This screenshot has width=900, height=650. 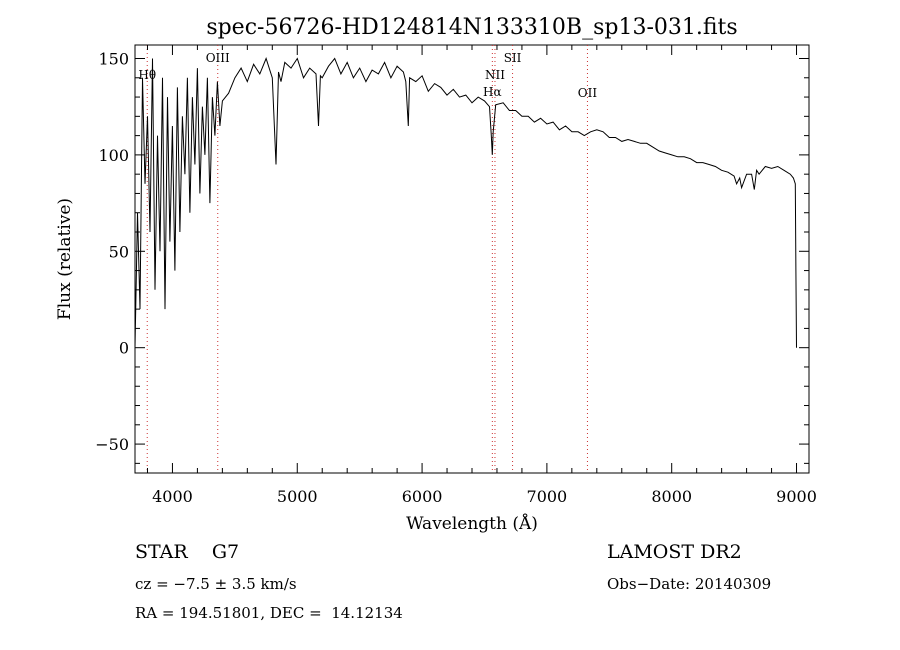 I want to click on y-tick-label: 150, so click(x=113, y=58).